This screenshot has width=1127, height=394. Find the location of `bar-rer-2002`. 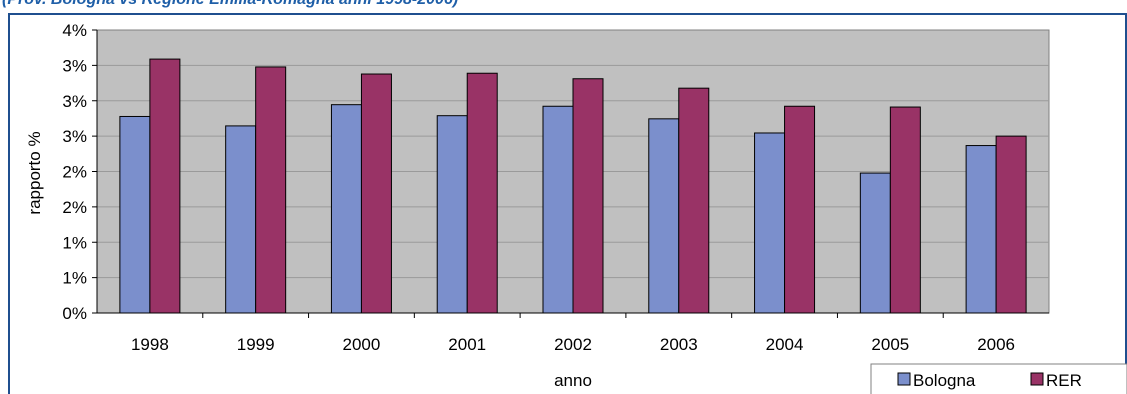

bar-rer-2002 is located at coordinates (588, 196).